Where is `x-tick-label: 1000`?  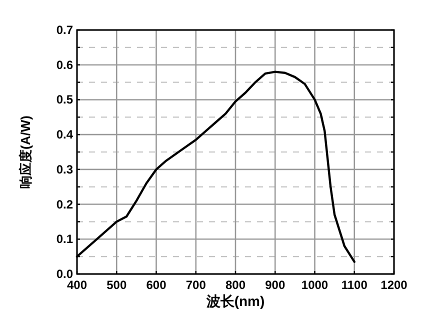 x-tick-label: 1000 is located at coordinates (314, 285).